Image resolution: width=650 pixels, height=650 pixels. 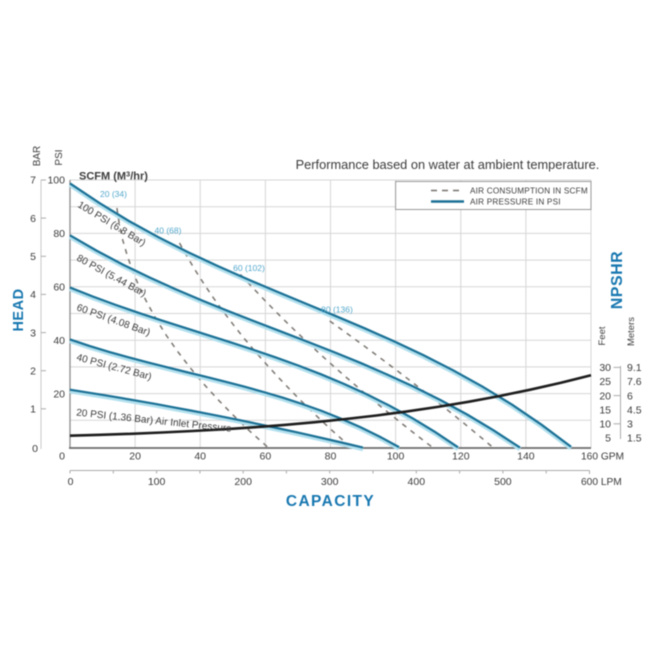 I want to click on svg-text: 40 (68), so click(x=168, y=231).